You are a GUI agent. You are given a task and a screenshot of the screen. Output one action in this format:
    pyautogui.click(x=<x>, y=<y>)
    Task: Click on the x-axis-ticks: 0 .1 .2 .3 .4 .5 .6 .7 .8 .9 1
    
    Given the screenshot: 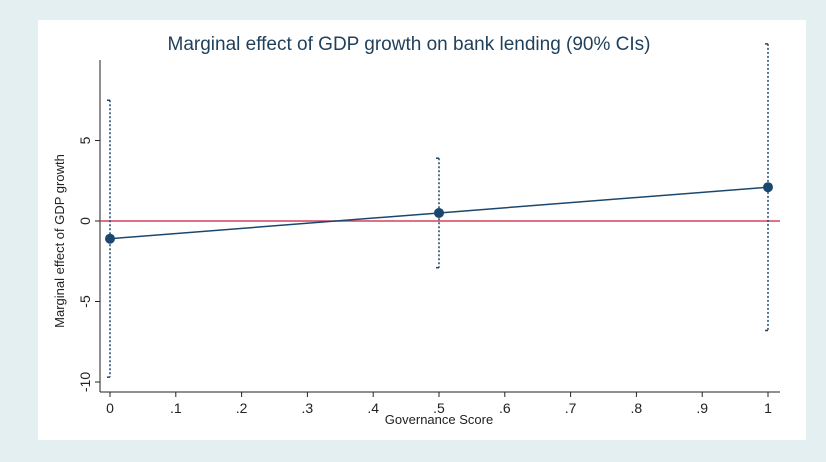 What is the action you would take?
    pyautogui.click(x=439, y=404)
    